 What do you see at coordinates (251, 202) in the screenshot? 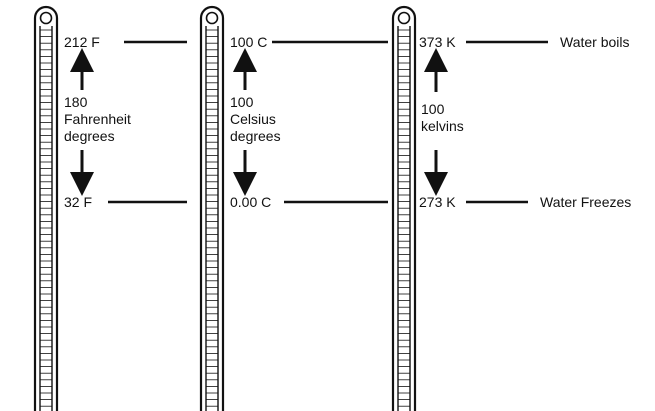
I see `celsius-freeze-label: 0.00 C` at bounding box center [251, 202].